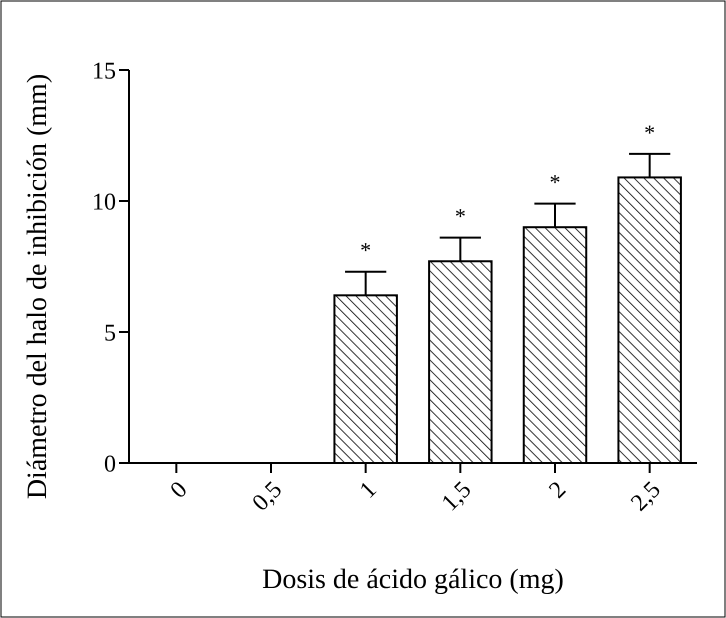 Image resolution: width=726 pixels, height=618 pixels. I want to click on x-tick-label: 1,5, so click(456, 496).